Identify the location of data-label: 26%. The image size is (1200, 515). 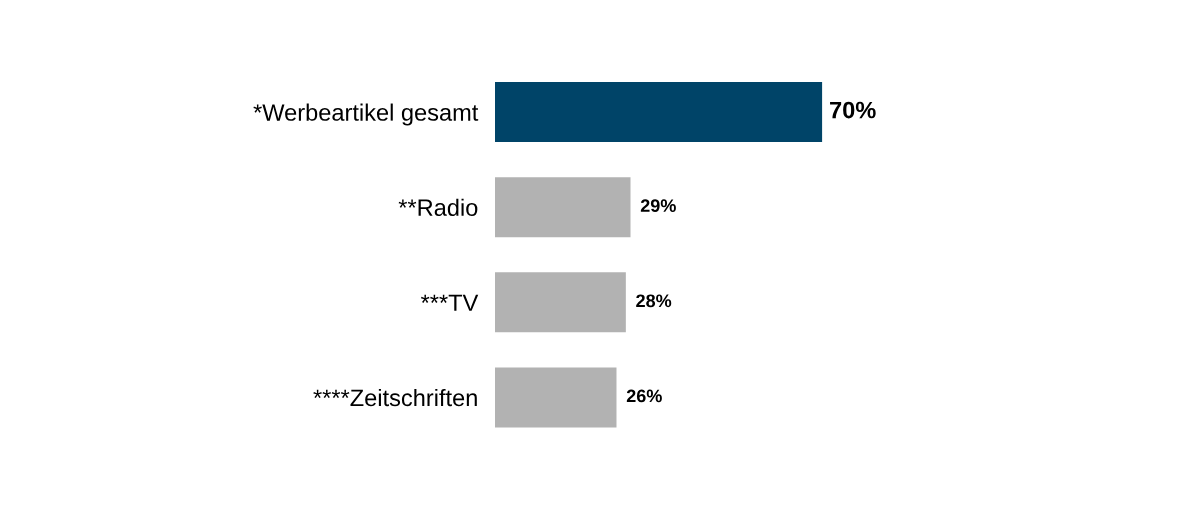
(644, 396).